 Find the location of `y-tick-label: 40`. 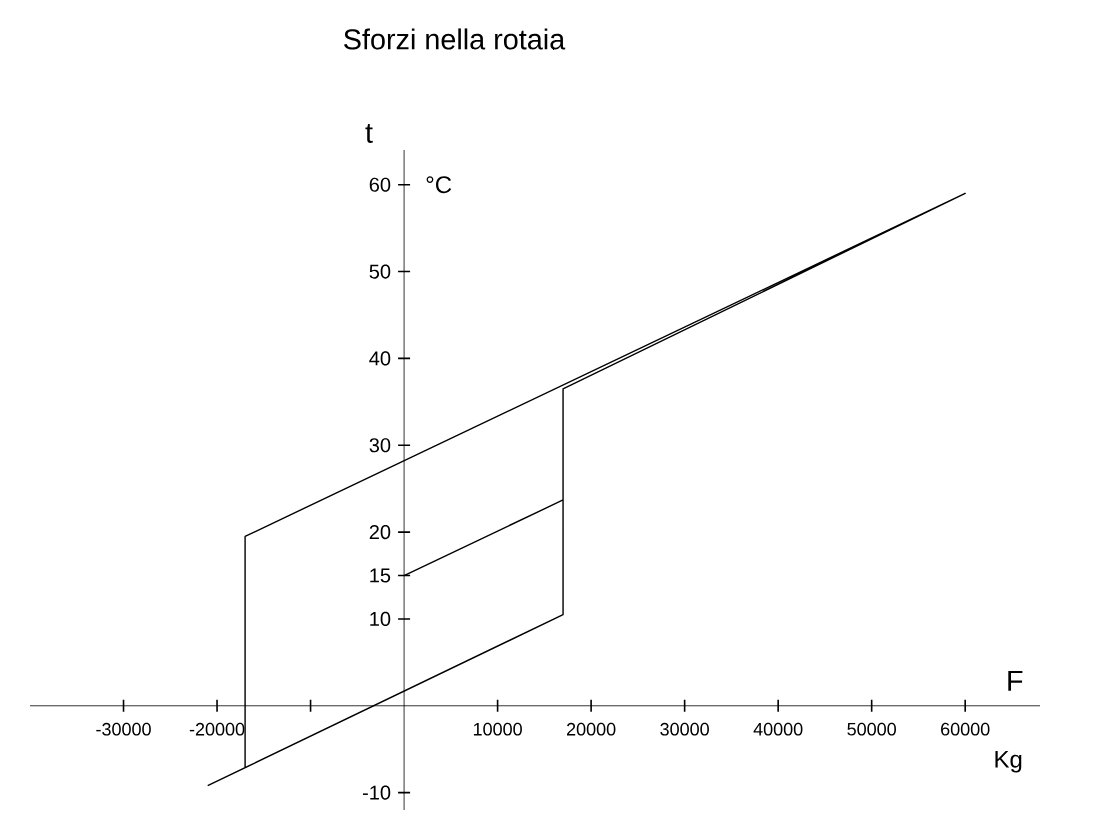

y-tick-label: 40 is located at coordinates (380, 358).